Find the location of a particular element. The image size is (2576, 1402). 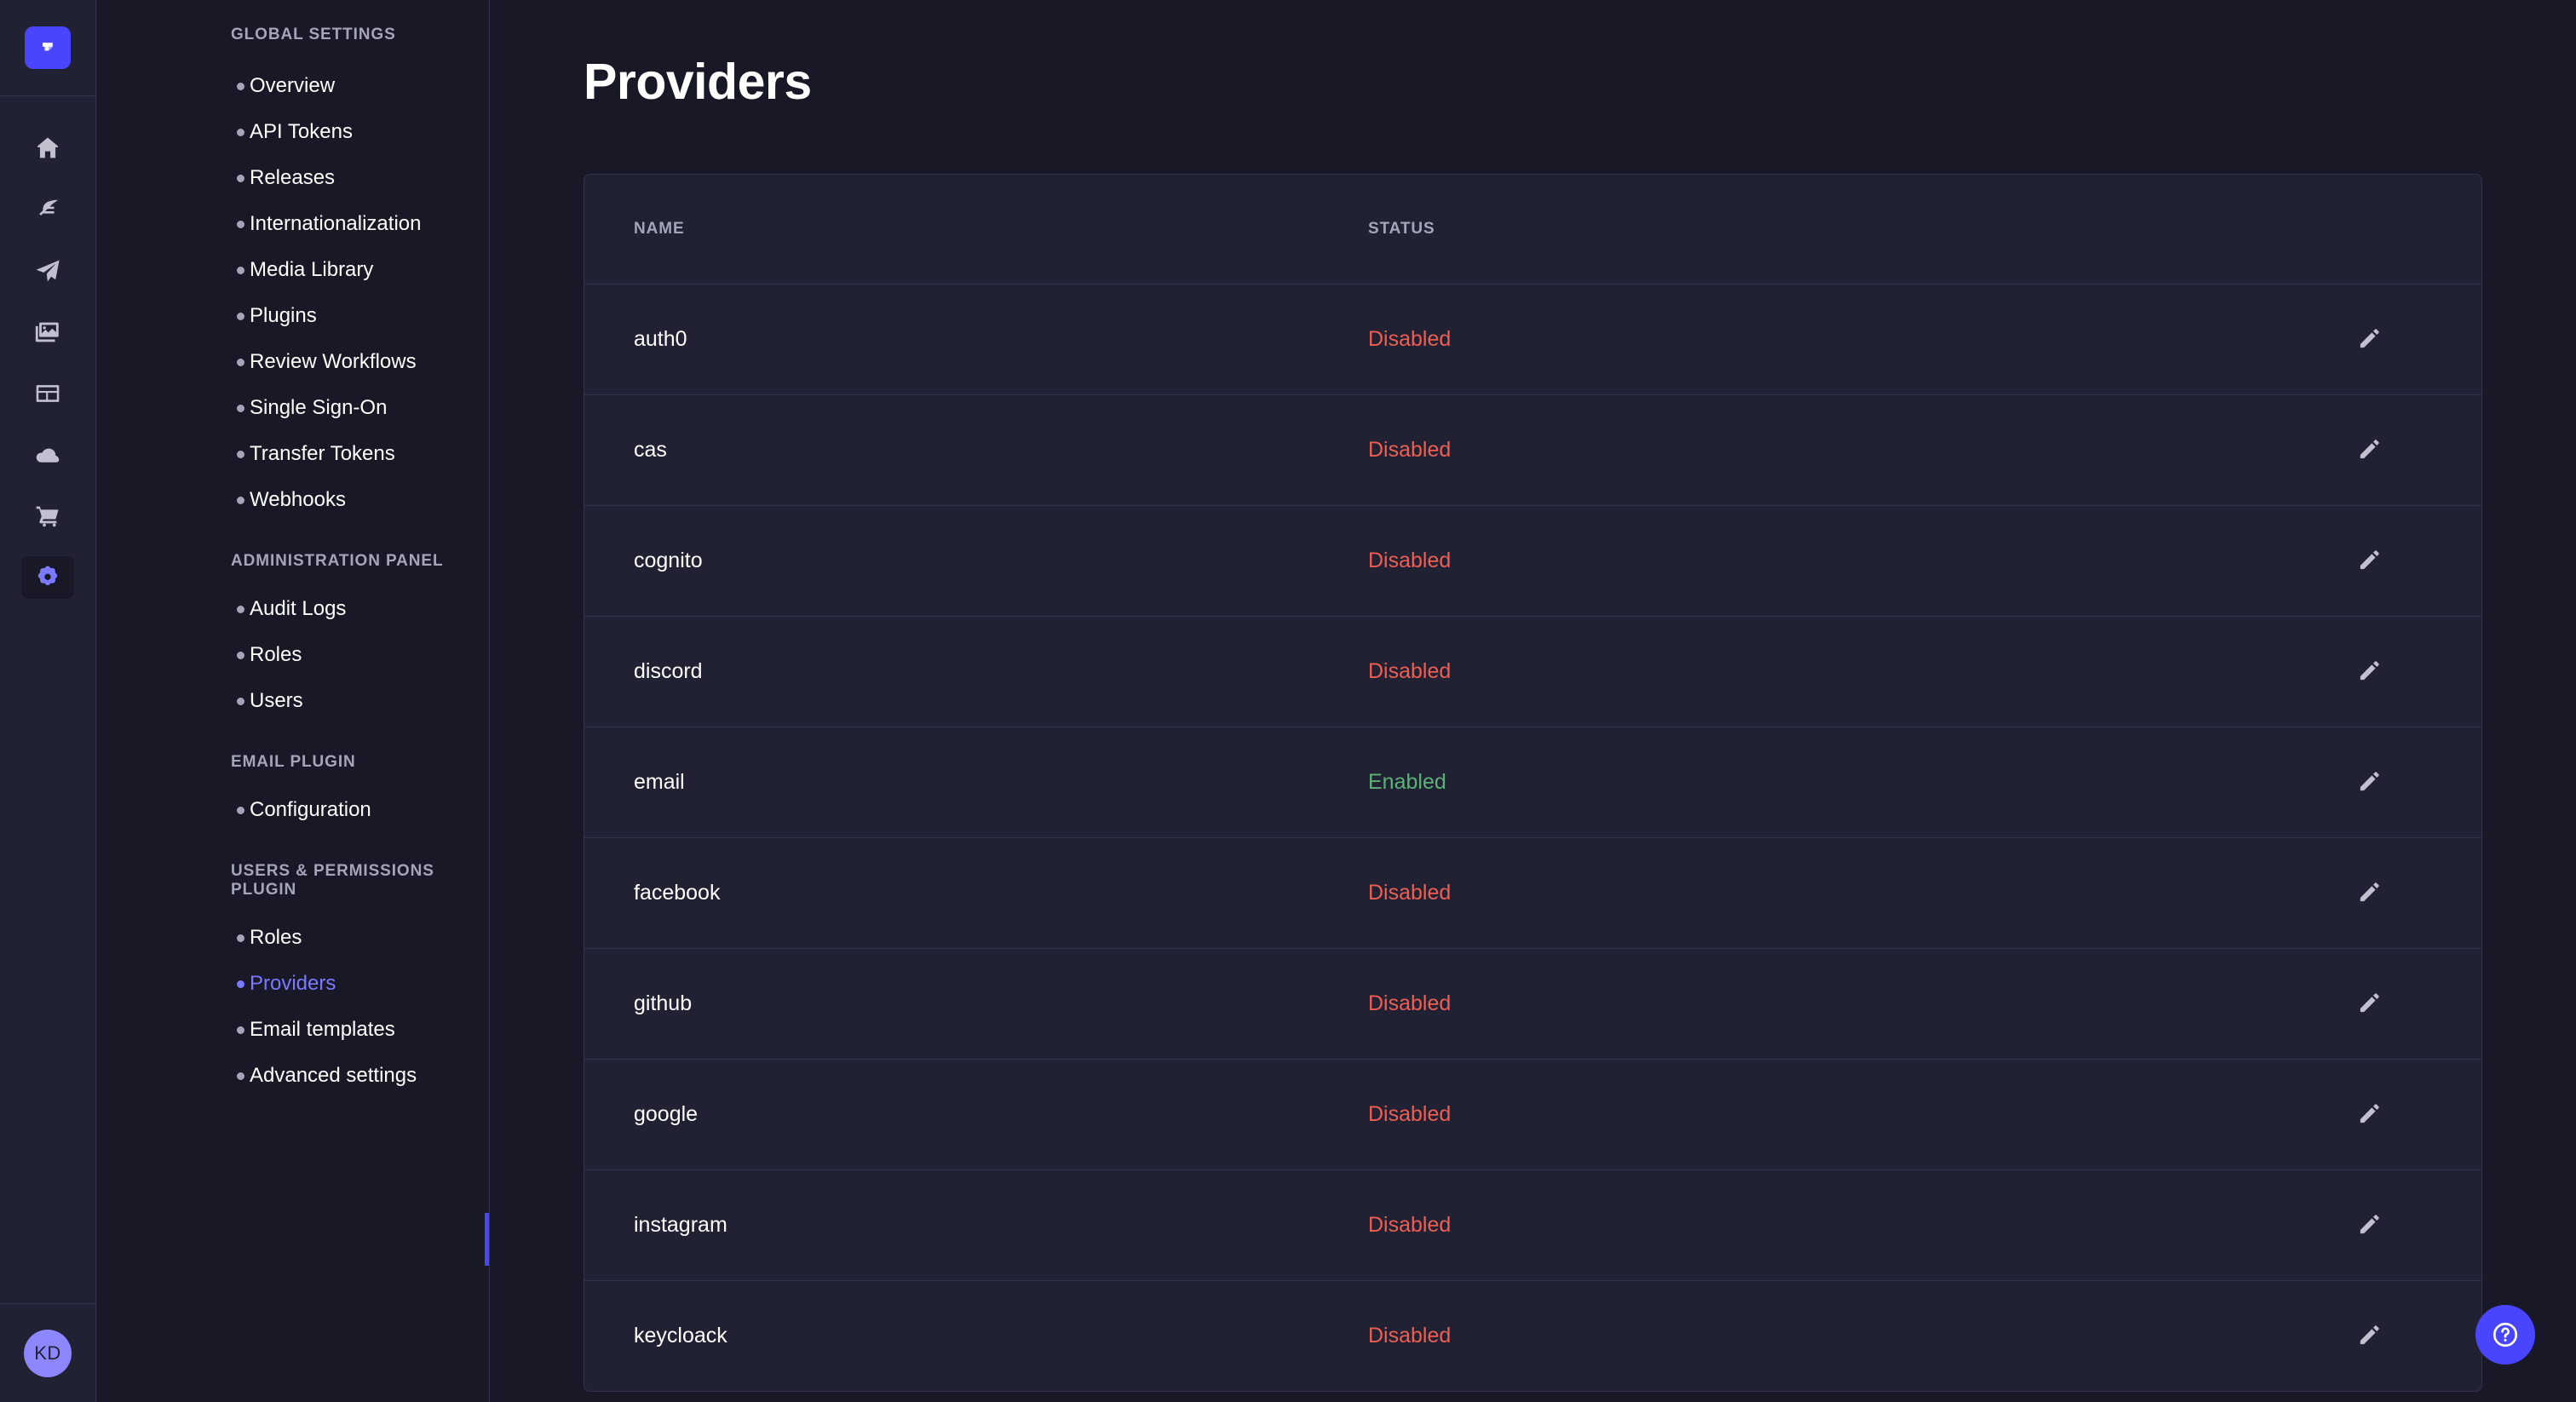

rail-item-settings is located at coordinates (48, 577).